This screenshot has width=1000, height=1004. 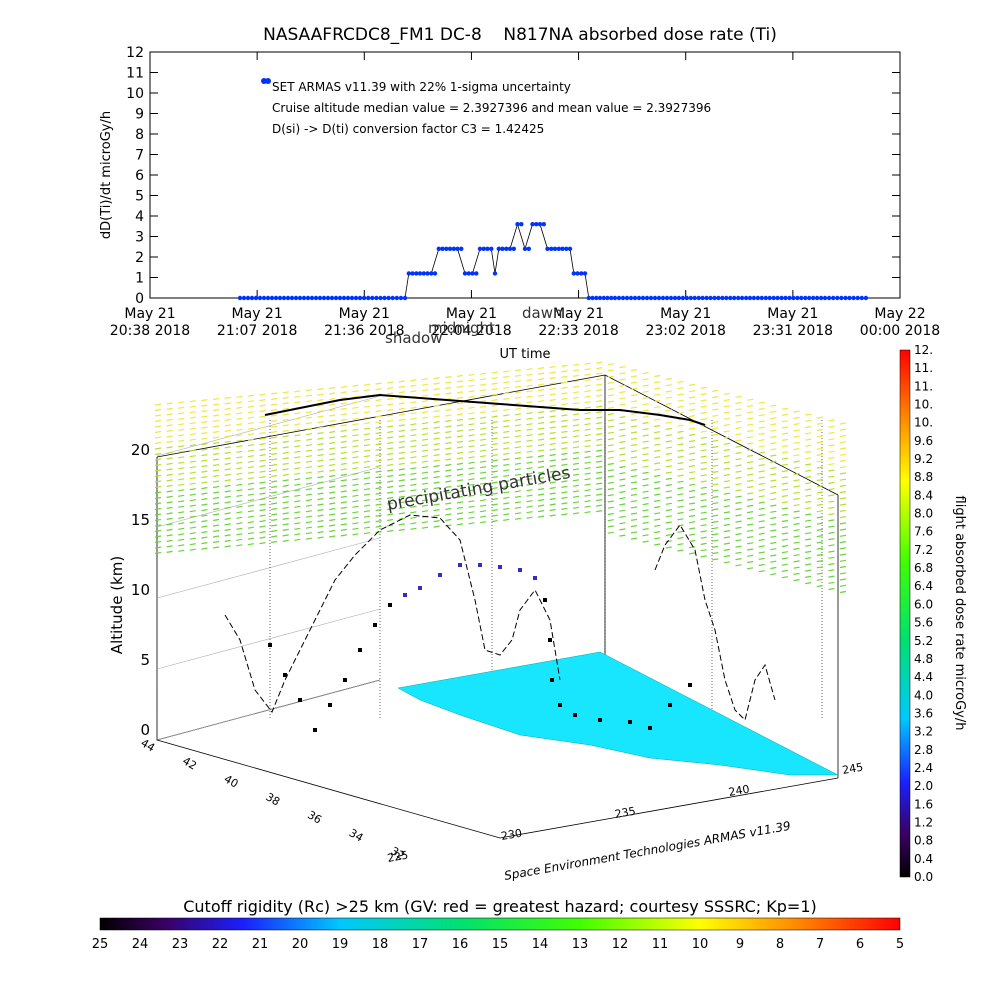 What do you see at coordinates (560, 705) in the screenshot?
I see `track-point` at bounding box center [560, 705].